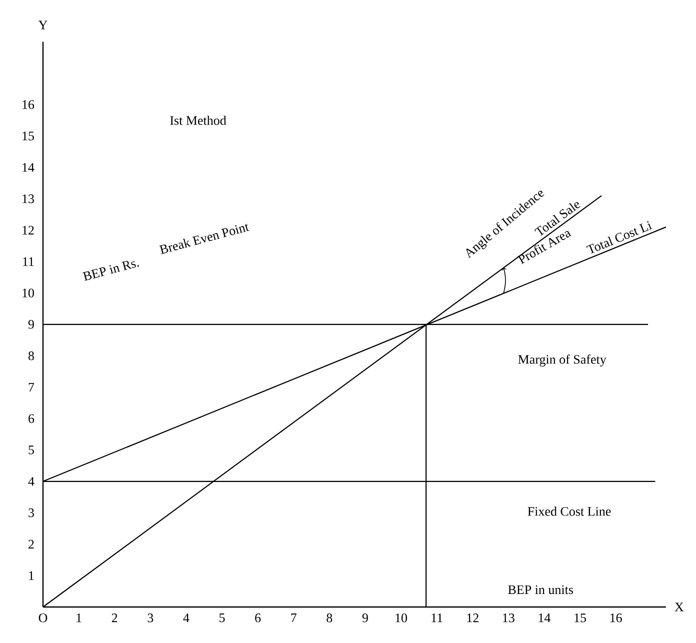 The height and width of the screenshot is (643, 696). Describe the element at coordinates (28, 136) in the screenshot. I see `y-tick-label: 15` at that location.